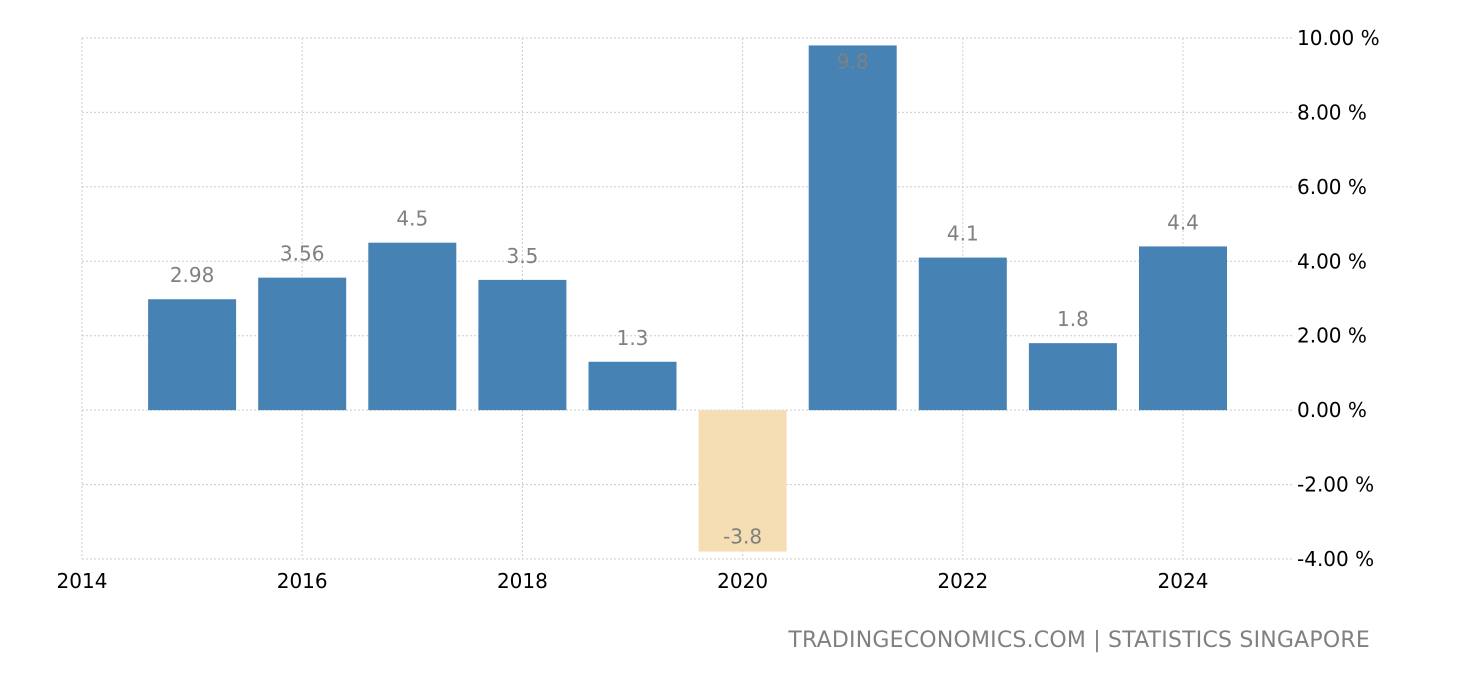  What do you see at coordinates (1332, 336) in the screenshot?
I see `y-tick-label: 2.00 %` at bounding box center [1332, 336].